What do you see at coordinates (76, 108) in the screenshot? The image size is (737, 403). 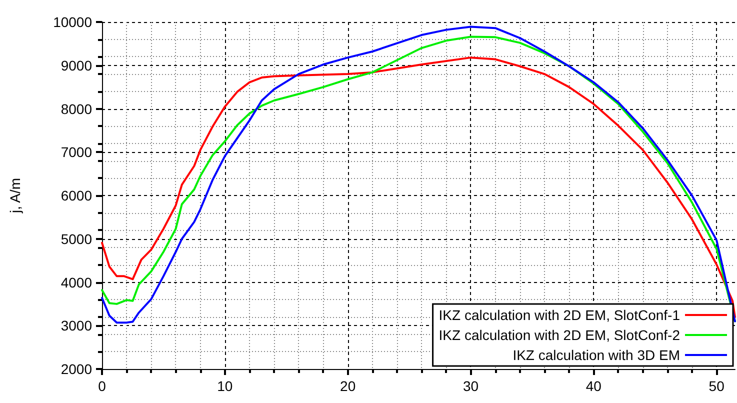 I see `y-tick-label: 8000` at bounding box center [76, 108].